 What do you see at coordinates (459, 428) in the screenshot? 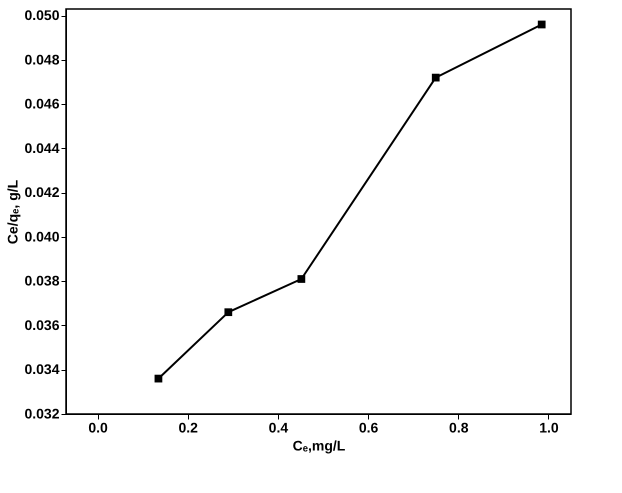
I see `x-tick-label: 0.8` at bounding box center [459, 428].